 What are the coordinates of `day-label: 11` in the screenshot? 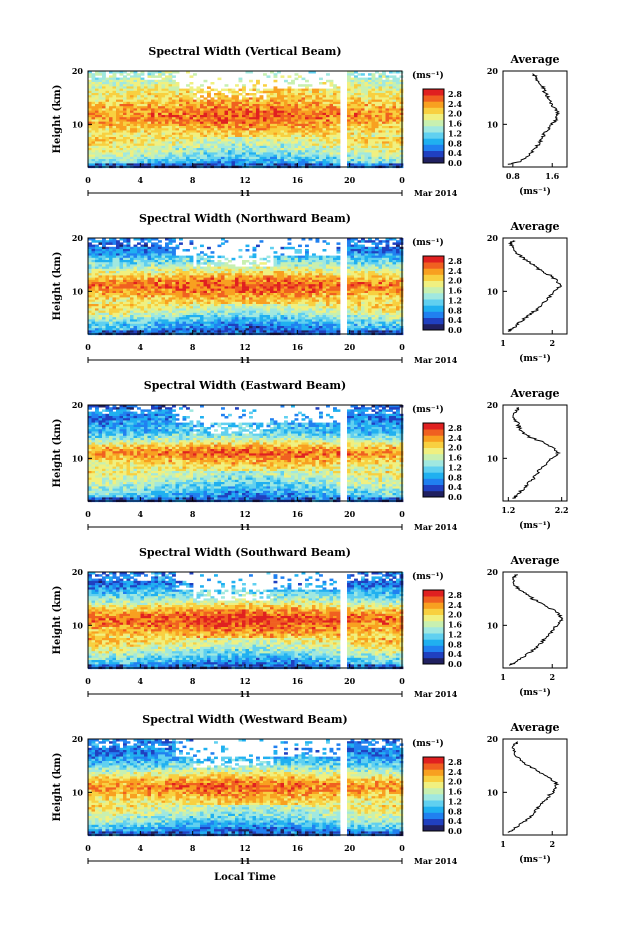 It's located at (244, 193).